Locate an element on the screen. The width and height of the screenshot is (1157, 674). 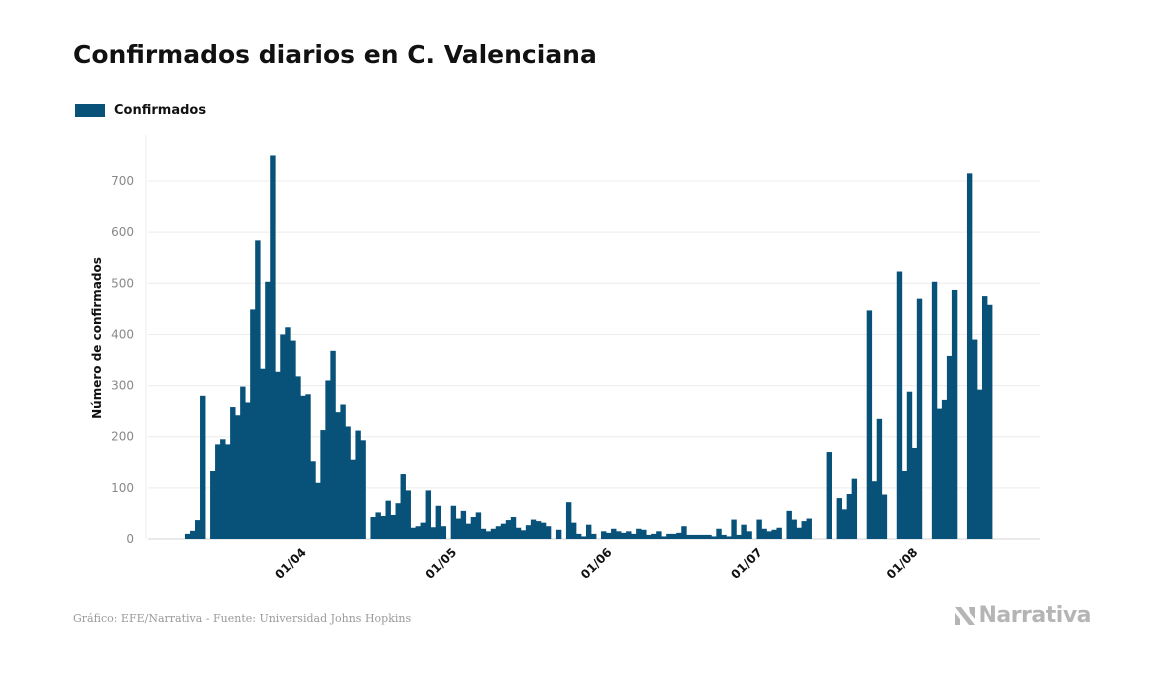
x-tick-label: 01/08 is located at coordinates (902, 563).